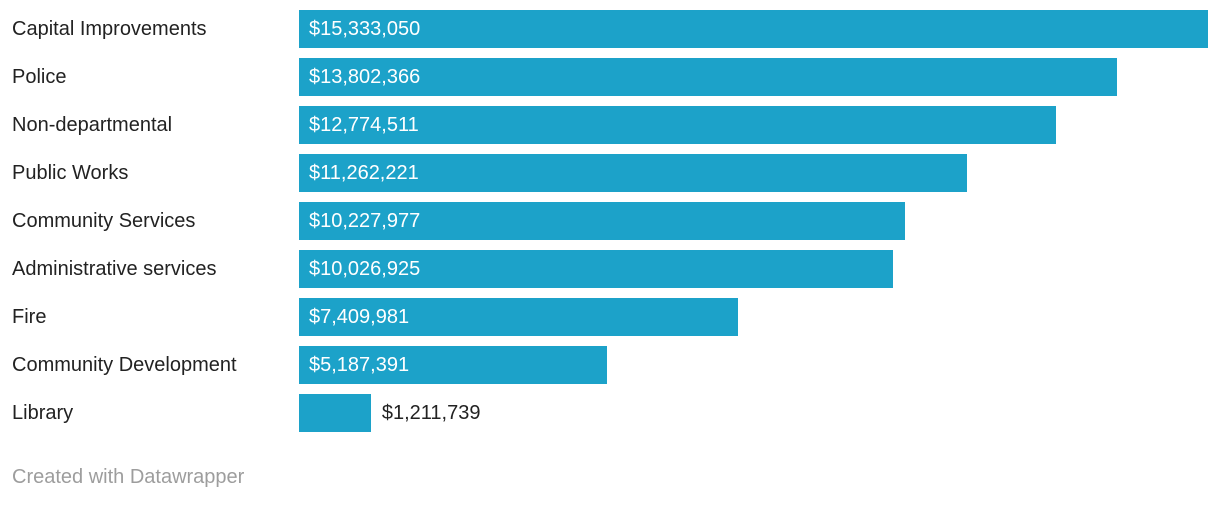  What do you see at coordinates (92, 124) in the screenshot?
I see `category-label: Non-departmental` at bounding box center [92, 124].